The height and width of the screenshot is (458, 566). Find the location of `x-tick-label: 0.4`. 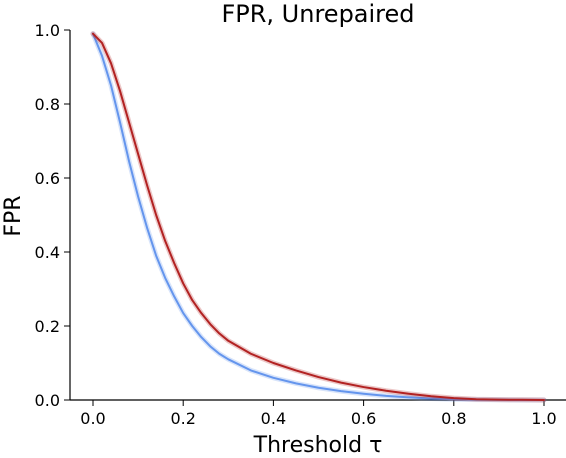

x-tick-label: 0.4 is located at coordinates (273, 418).